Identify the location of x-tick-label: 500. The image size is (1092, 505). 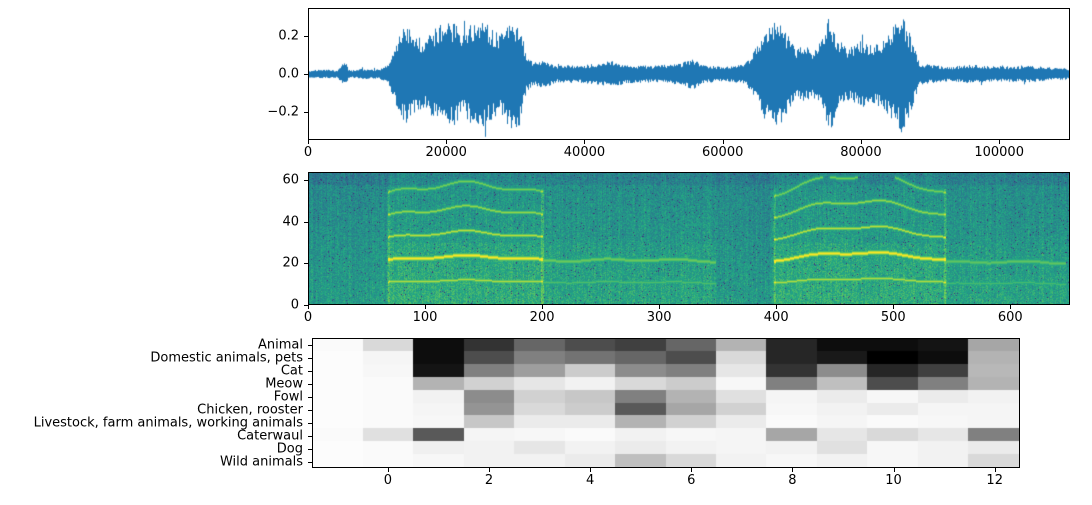
(893, 317).